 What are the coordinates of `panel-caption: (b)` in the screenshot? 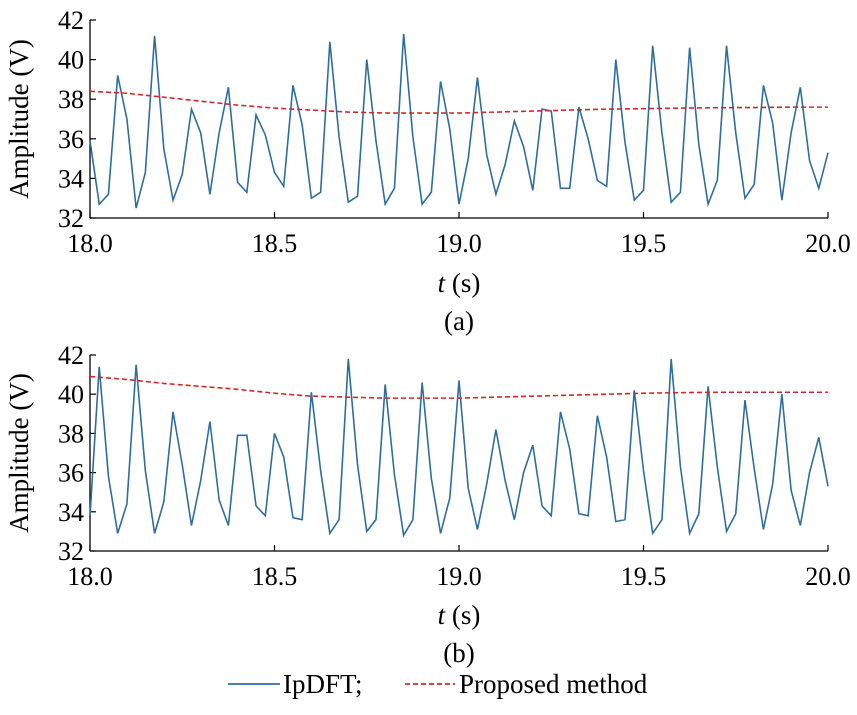 It's located at (458, 653).